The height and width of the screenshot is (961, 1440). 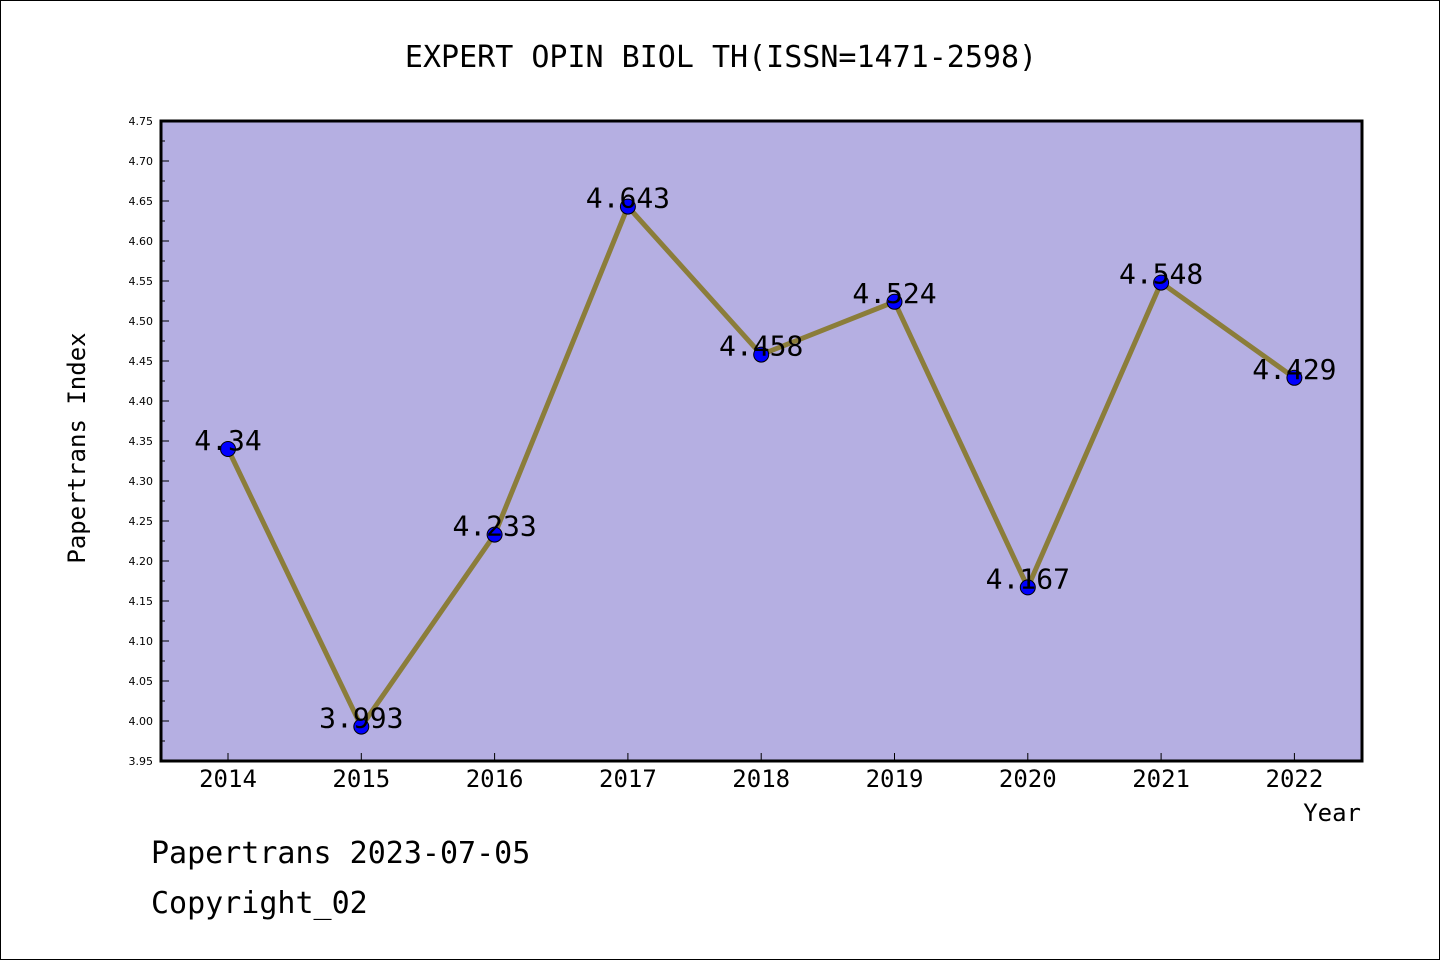 I want to click on footer-date: Papertrans 2023-07-05, so click(x=341, y=853).